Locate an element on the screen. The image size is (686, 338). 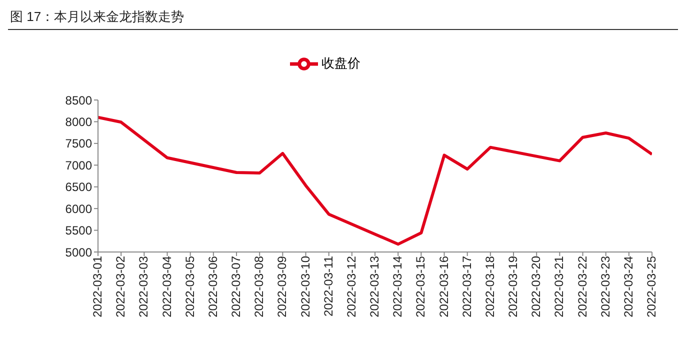
x-tick-label: 2022-03-20 is located at coordinates (536, 287).